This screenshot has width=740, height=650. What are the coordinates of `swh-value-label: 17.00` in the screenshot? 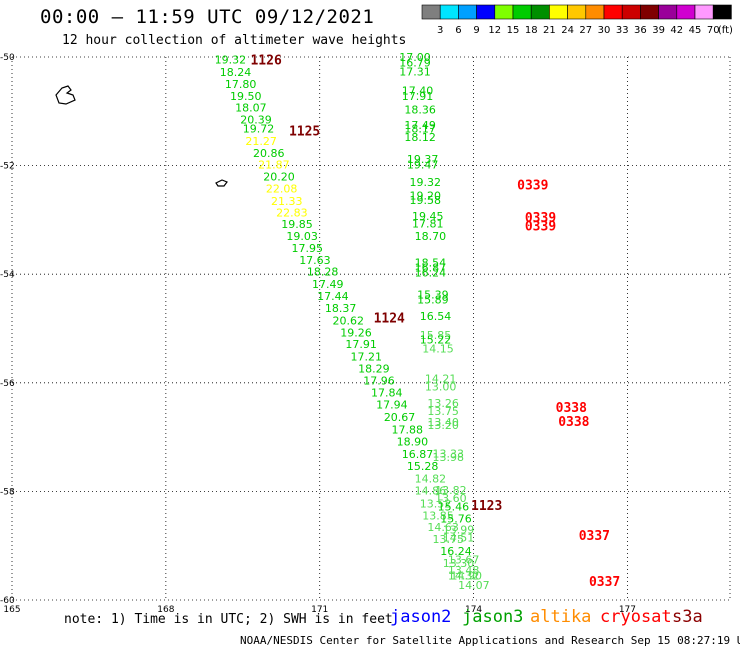 It's located at (415, 57).